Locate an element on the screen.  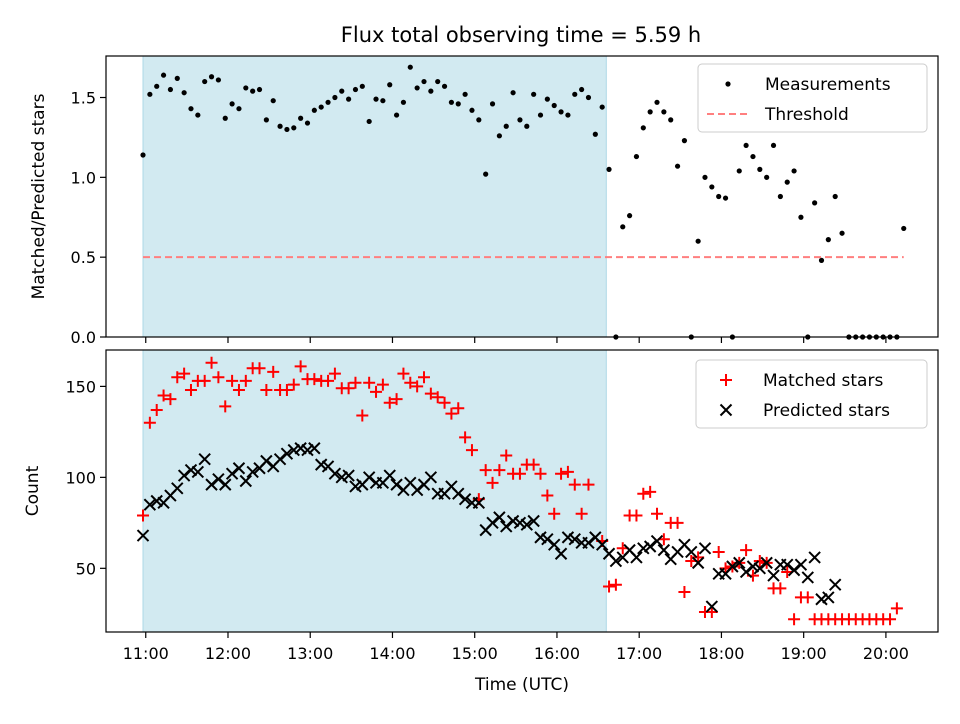
x-tick-label: 20:00 is located at coordinates (886, 653).